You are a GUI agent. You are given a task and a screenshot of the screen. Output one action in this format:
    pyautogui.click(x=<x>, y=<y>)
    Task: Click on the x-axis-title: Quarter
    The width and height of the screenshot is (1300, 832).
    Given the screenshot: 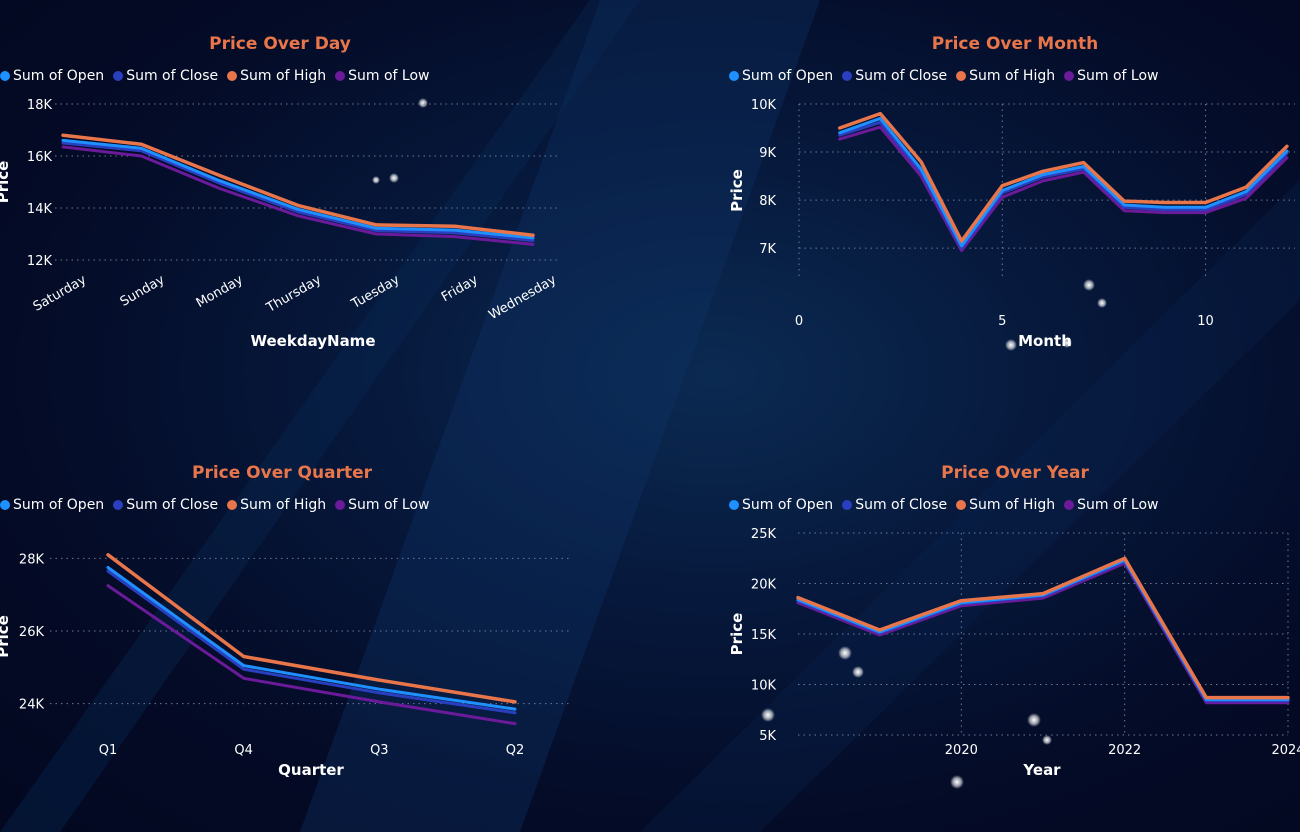 What is the action you would take?
    pyautogui.click(x=311, y=770)
    